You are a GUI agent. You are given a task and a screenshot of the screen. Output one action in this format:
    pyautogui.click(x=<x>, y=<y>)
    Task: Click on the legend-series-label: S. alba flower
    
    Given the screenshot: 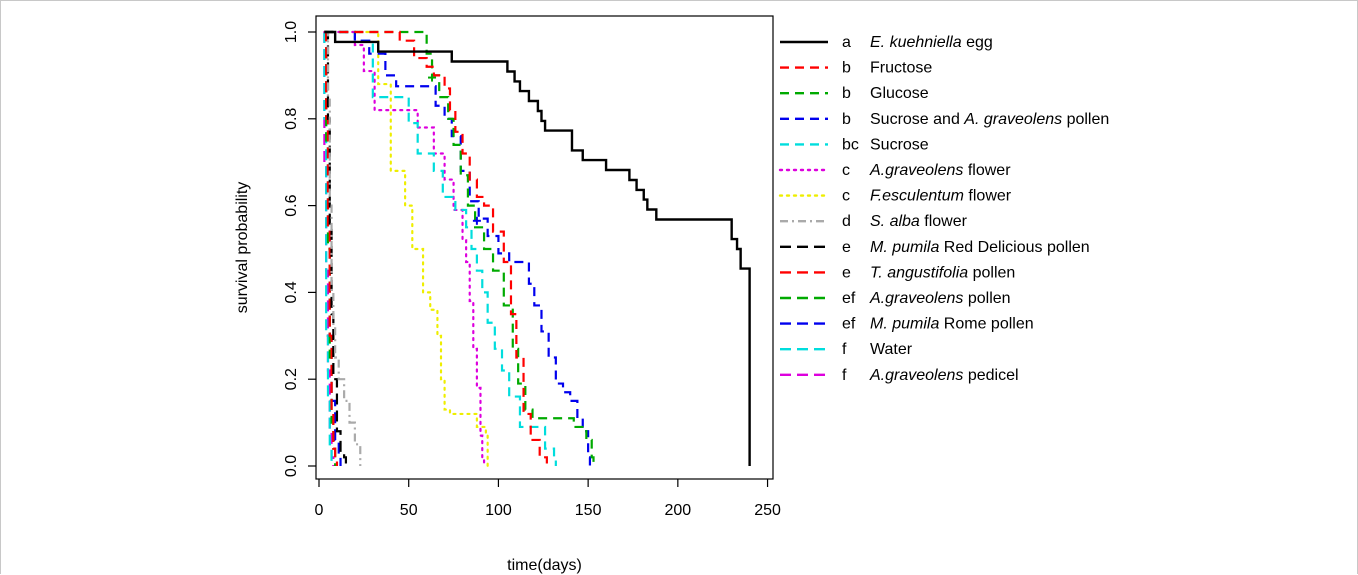 What is the action you would take?
    pyautogui.click(x=919, y=221)
    